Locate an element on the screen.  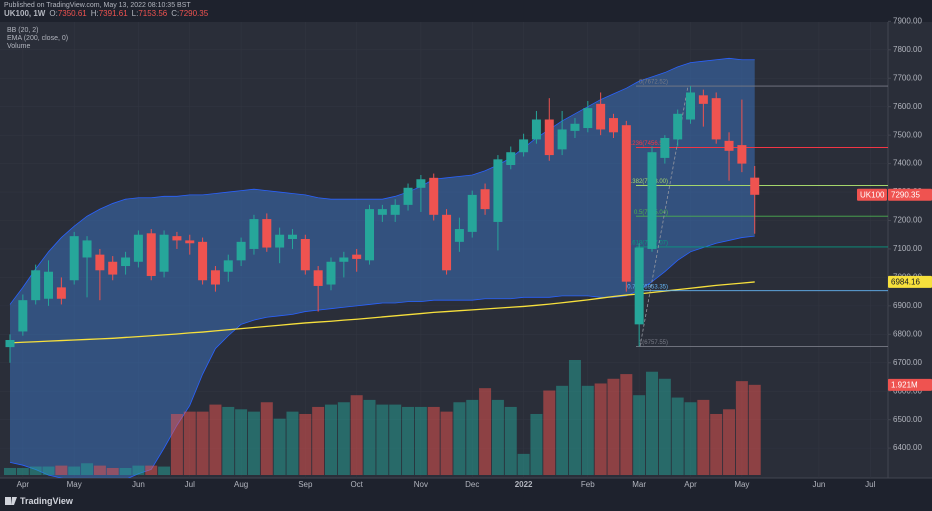
fib-label: 1(6757.55) is located at coordinates (653, 343).